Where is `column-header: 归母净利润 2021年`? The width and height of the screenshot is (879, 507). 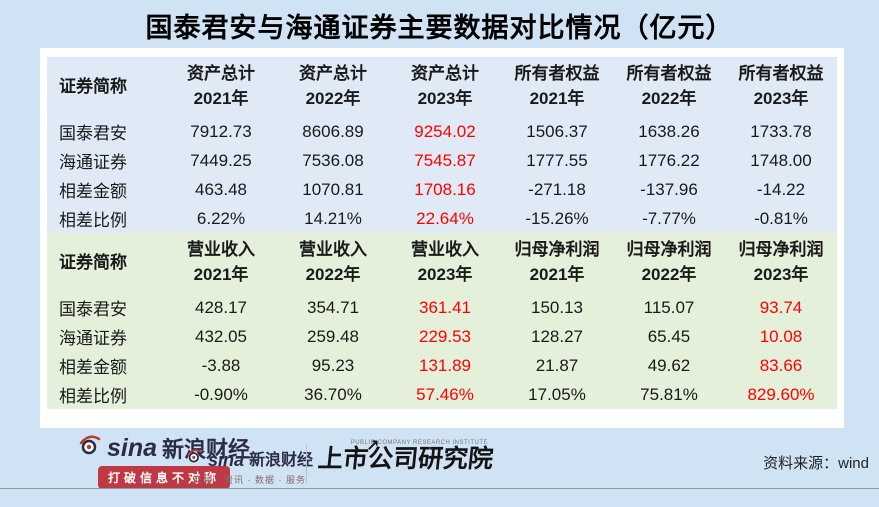 column-header: 归母净利润 2021年 is located at coordinates (557, 262).